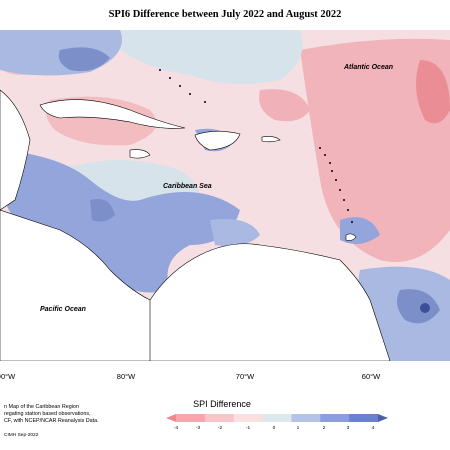  I want to click on darkblue-field-guianas, so click(418, 306).